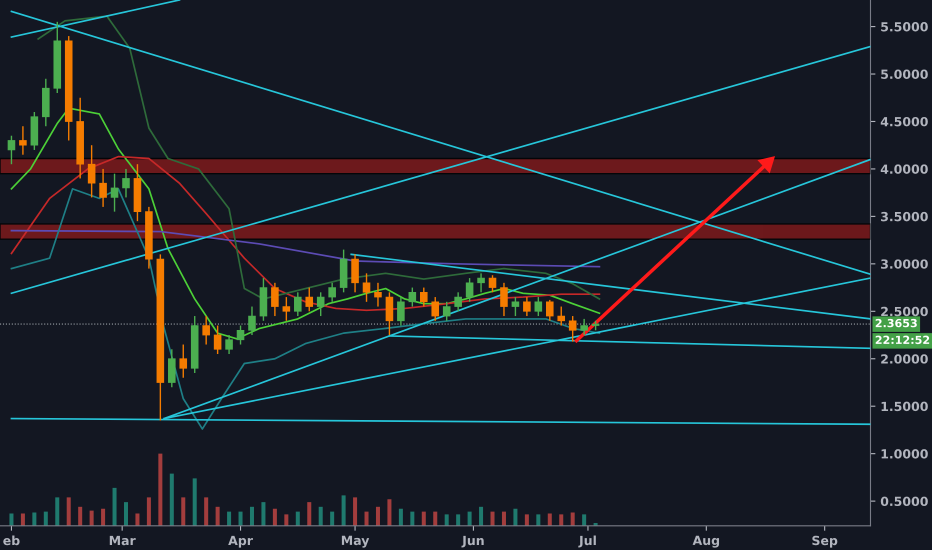 The width and height of the screenshot is (932, 550). What do you see at coordinates (905, 407) in the screenshot?
I see `y-tick-label: 1.5000` at bounding box center [905, 407].